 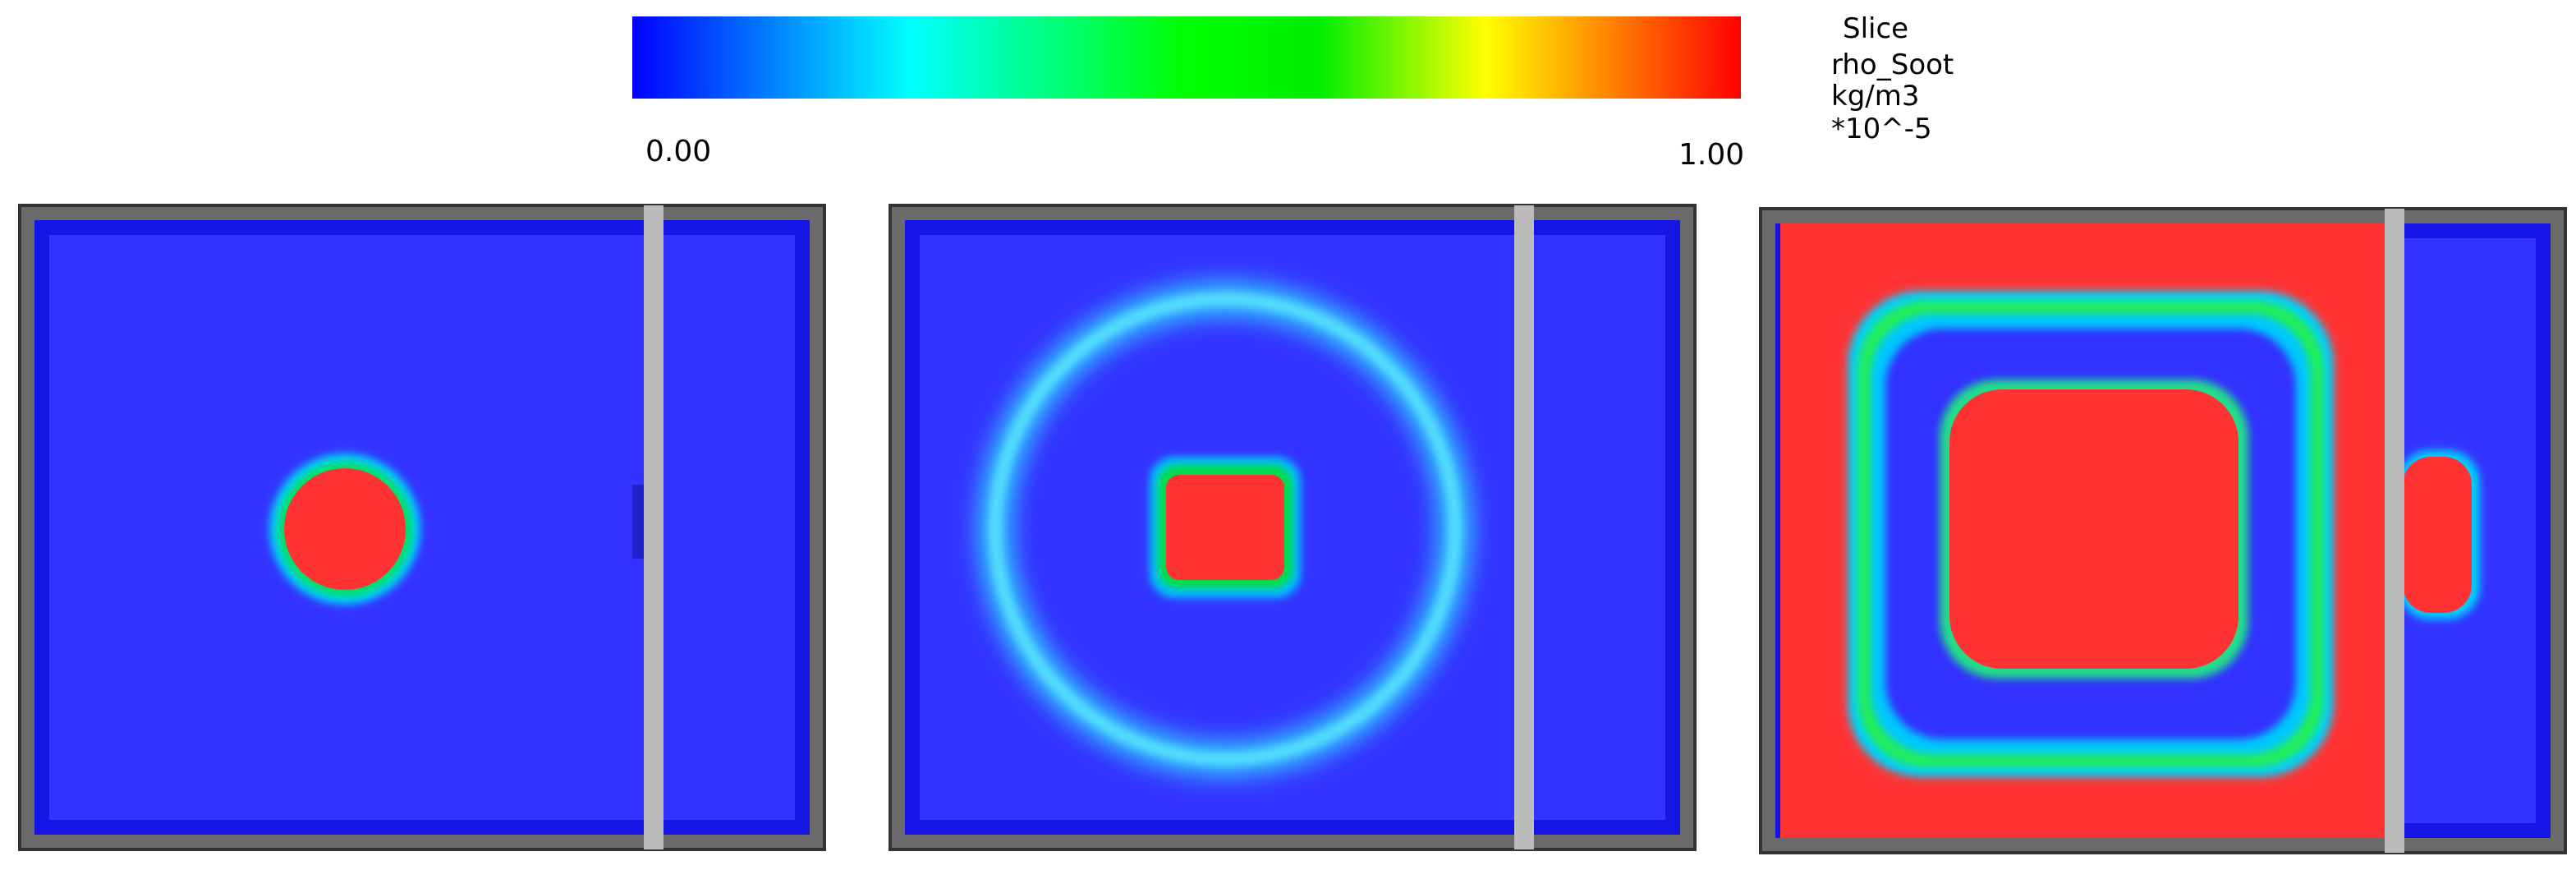 I want to click on colorbar-min: 0.00, so click(x=678, y=151).